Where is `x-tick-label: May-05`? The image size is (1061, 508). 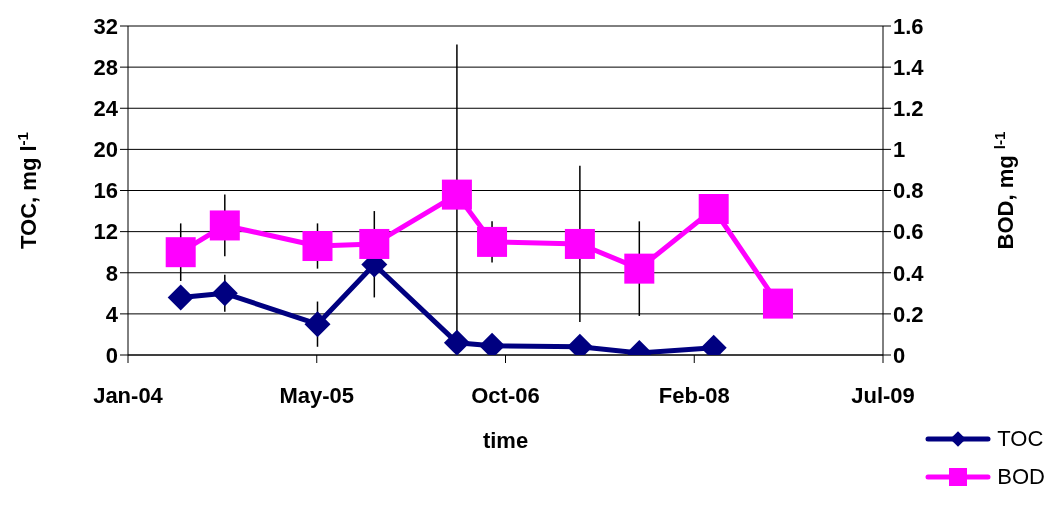
x-tick-label: May-05 is located at coordinates (317, 395).